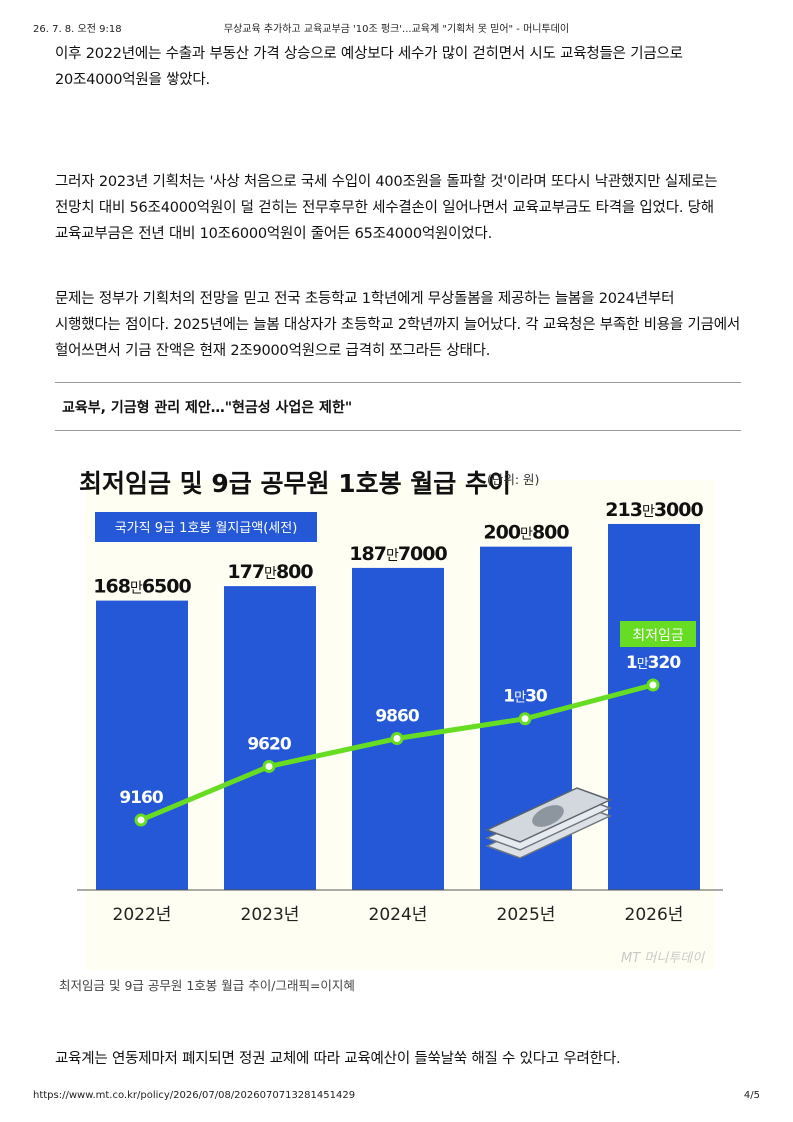 This screenshot has height=1122, width=793. I want to click on legend-label-min-wage: 최저임금, so click(658, 636).